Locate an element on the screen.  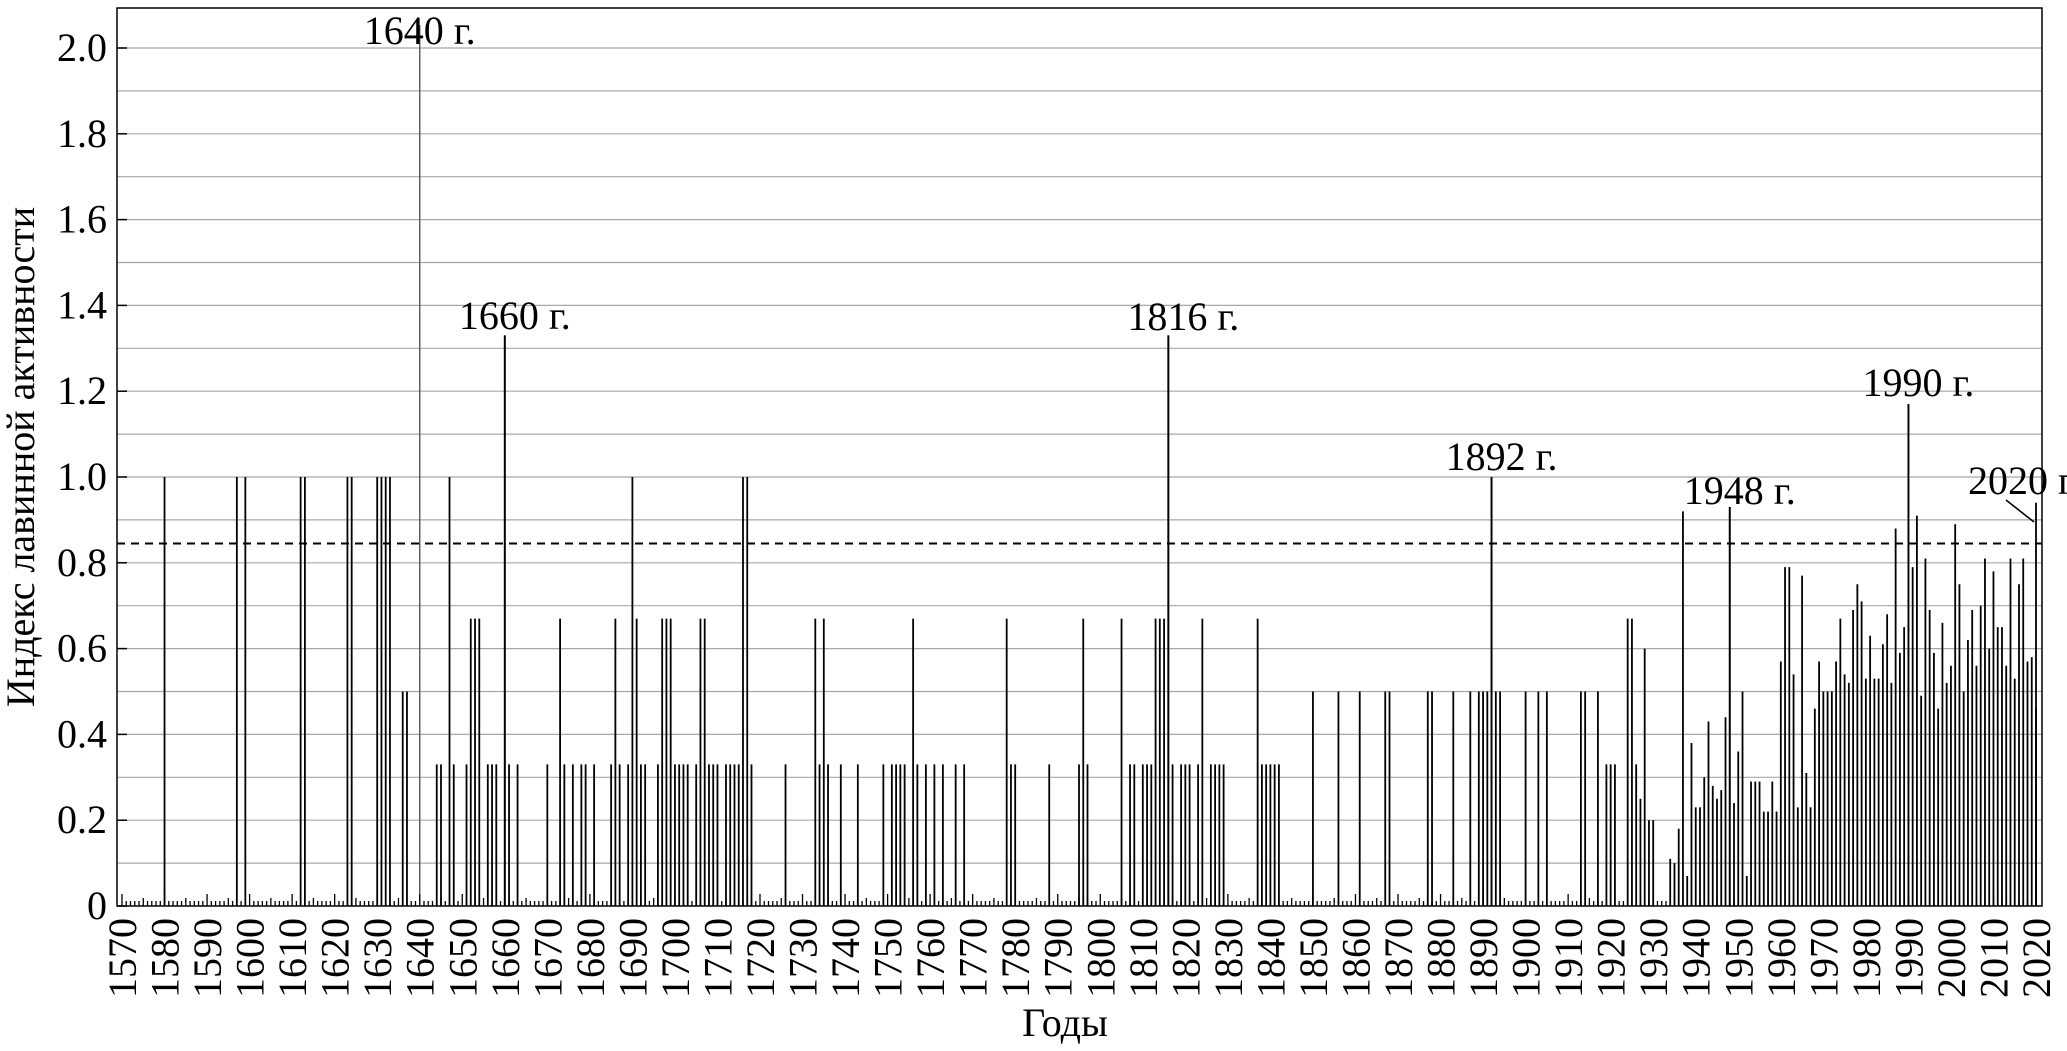
x-tick-label: 1780 is located at coordinates (1015, 958).